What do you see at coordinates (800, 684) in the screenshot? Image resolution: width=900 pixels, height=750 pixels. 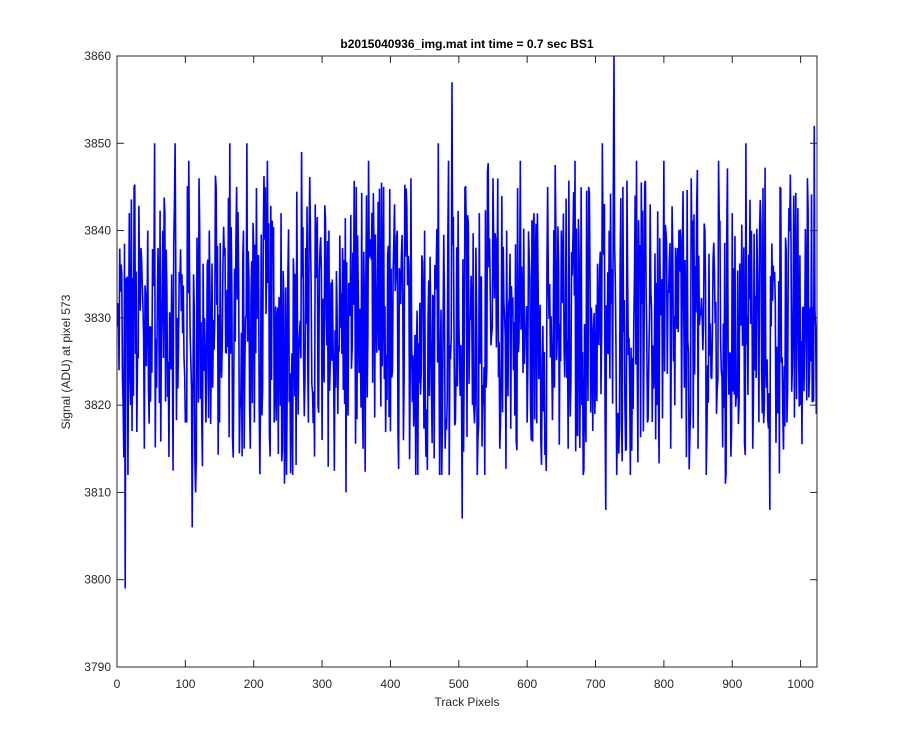 I see `x-tick-label: 1000` at bounding box center [800, 684].